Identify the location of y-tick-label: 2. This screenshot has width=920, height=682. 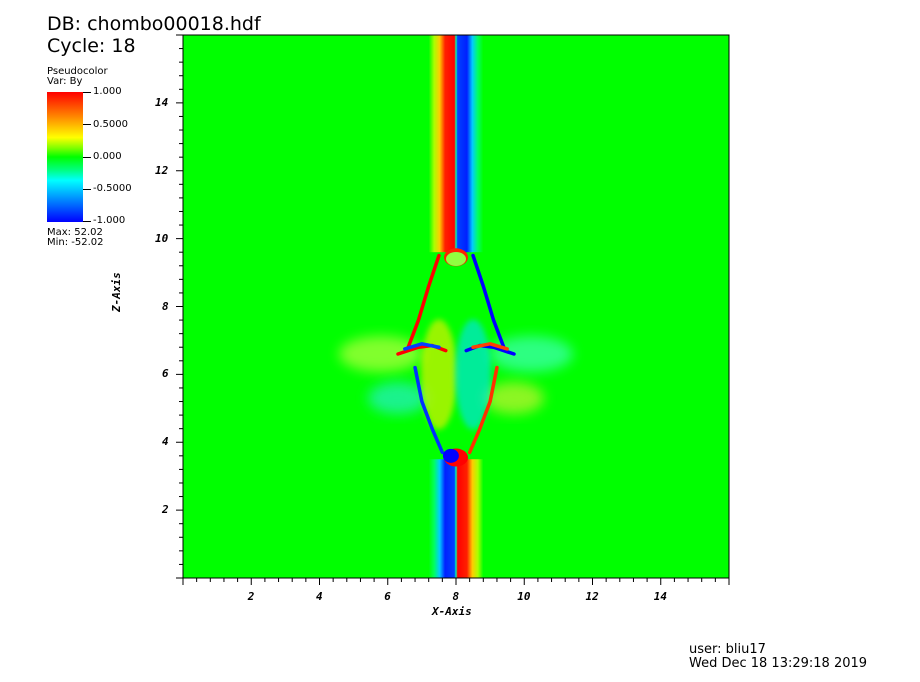
(165, 510).